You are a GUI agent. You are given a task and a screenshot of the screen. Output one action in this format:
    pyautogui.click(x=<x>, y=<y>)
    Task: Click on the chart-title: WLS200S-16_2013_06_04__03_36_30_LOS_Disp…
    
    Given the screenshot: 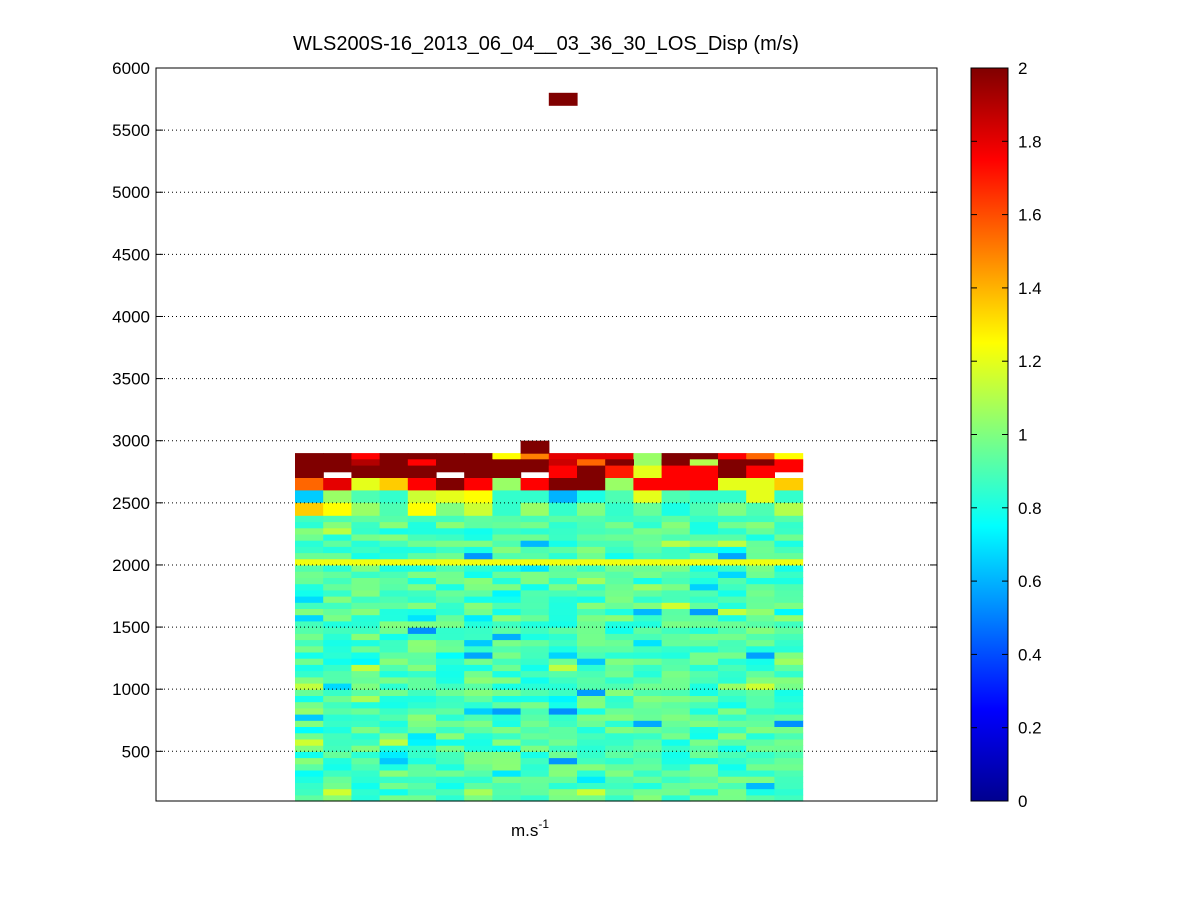 What is the action you would take?
    pyautogui.click(x=546, y=44)
    